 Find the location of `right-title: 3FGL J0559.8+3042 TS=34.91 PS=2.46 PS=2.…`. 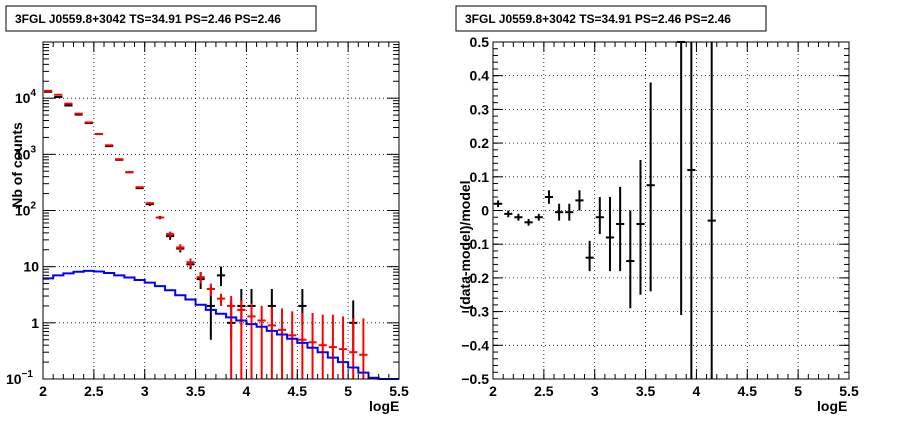

right-title: 3FGL J0559.8+3042 TS=34.91 PS=2.46 PS=2.… is located at coordinates (598, 19).